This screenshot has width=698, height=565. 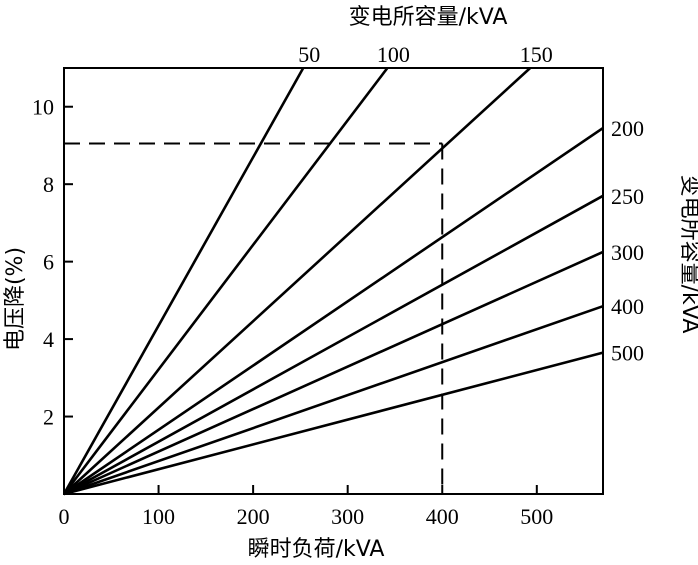 What do you see at coordinates (627, 353) in the screenshot?
I see `capacity-label-500: 500` at bounding box center [627, 353].